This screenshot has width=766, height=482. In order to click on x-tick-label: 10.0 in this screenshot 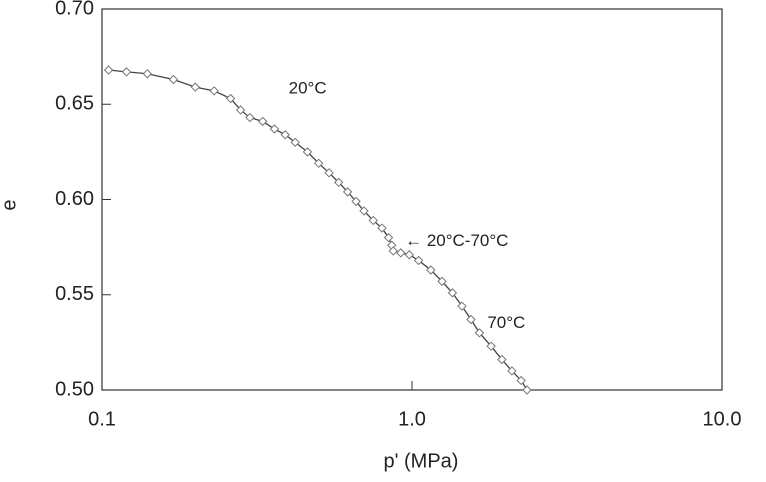, I will do `click(722, 419)`.